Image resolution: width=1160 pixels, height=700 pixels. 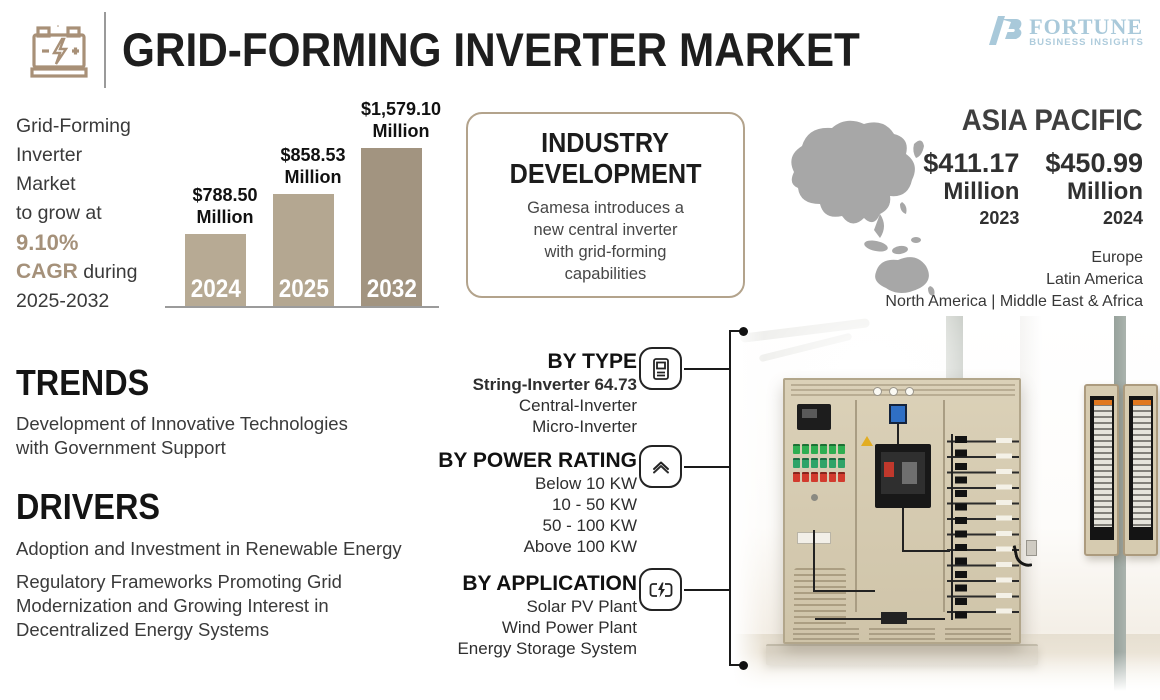 I want to click on bar-value: $858.53, so click(x=313, y=155).